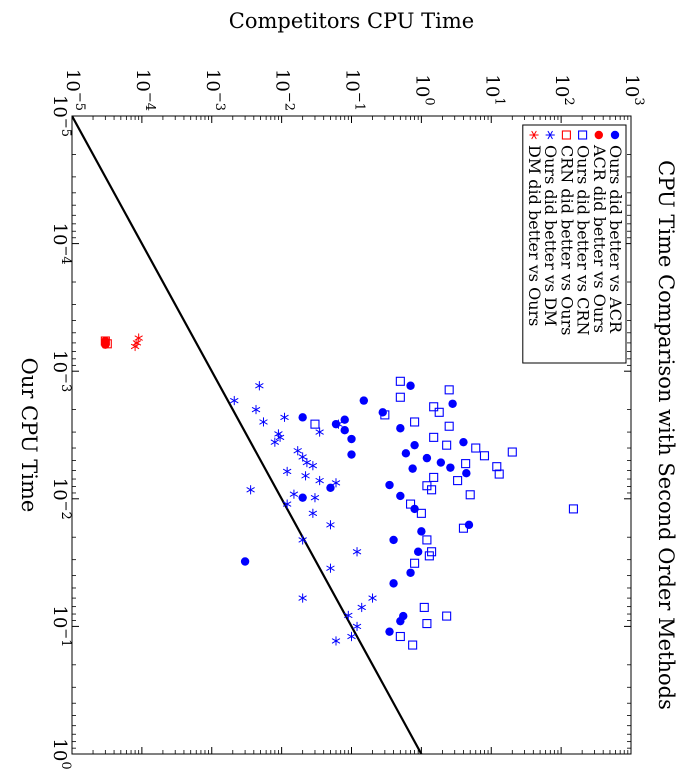 This screenshot has width=692, height=771. I want to click on y-tick-exponent: −4, so click(149, 101).